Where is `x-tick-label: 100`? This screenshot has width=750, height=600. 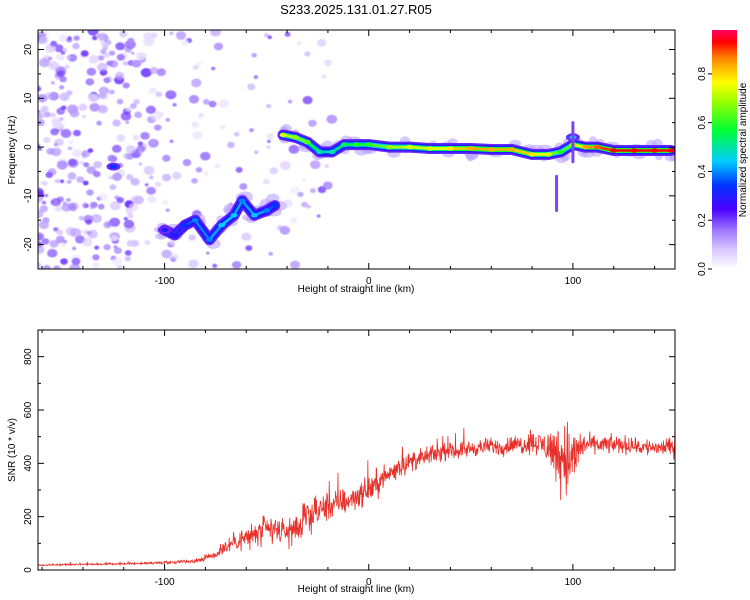
x-tick-label: 100 is located at coordinates (573, 281).